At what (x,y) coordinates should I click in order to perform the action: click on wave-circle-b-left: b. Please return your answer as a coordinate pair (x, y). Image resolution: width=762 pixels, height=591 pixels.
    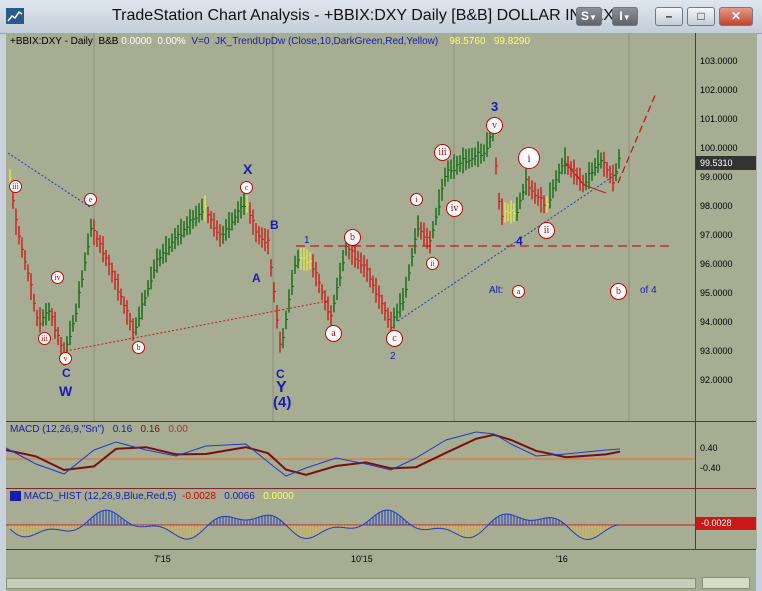
    Looking at the image, I should click on (138, 347).